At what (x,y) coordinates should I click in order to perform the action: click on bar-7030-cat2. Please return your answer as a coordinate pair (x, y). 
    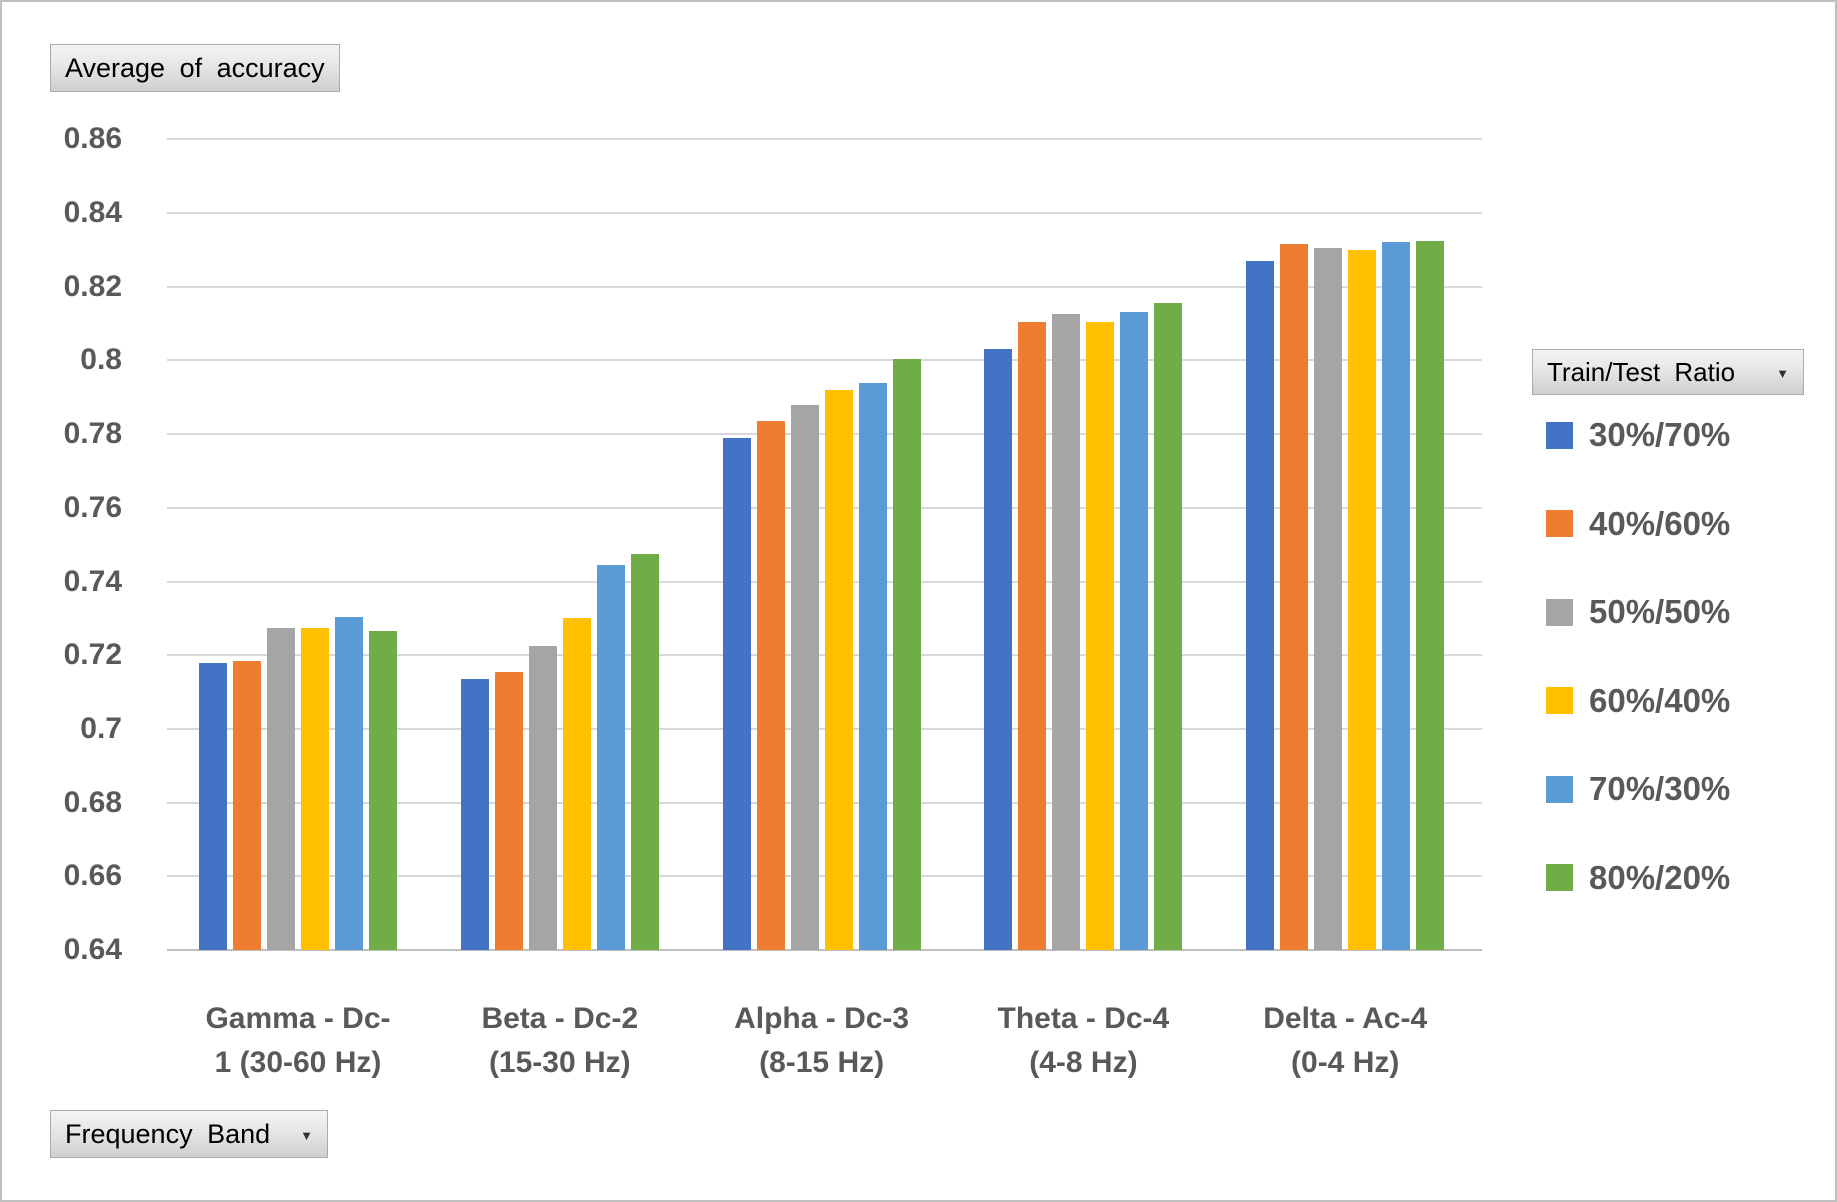
    Looking at the image, I should click on (610, 757).